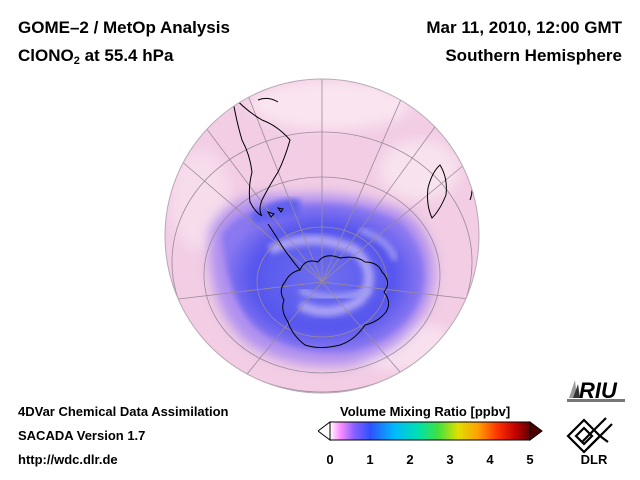 This screenshot has height=480, width=640. What do you see at coordinates (324, 431) in the screenshot?
I see `colorbar-min-arrow` at bounding box center [324, 431].